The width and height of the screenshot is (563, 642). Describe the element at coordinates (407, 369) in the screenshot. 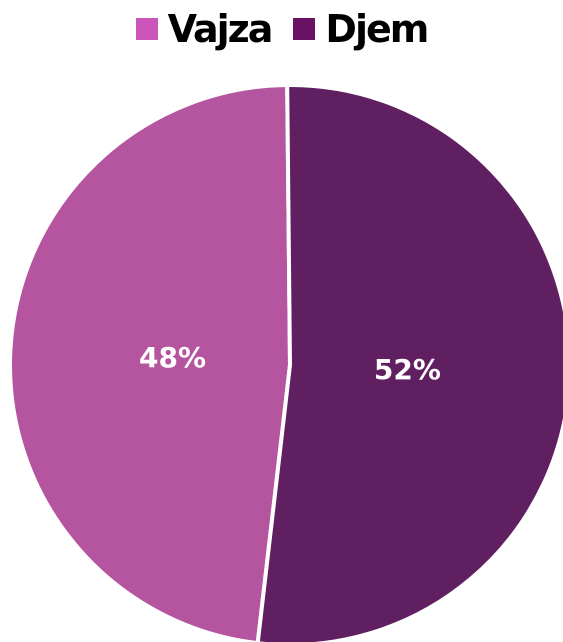

I see `pie-label-djem: 52%` at that location.